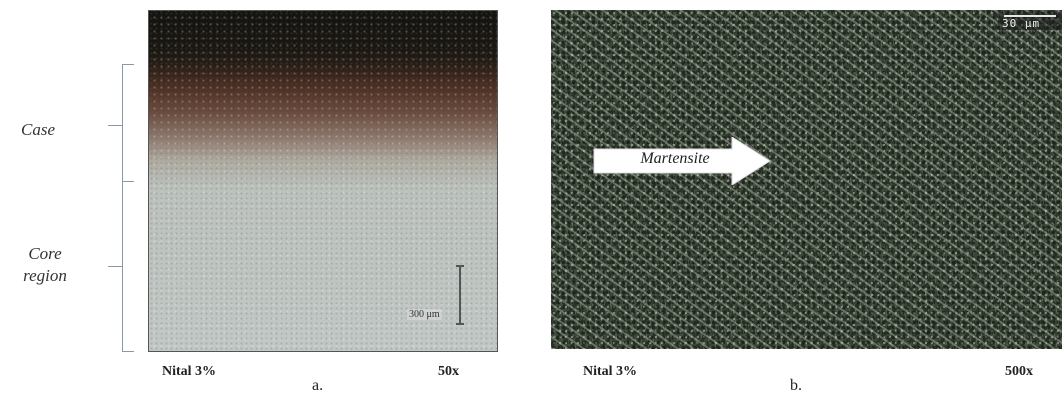 This screenshot has height=399, width=1062. Describe the element at coordinates (45, 275) in the screenshot. I see `core-label-line2: region` at that location.